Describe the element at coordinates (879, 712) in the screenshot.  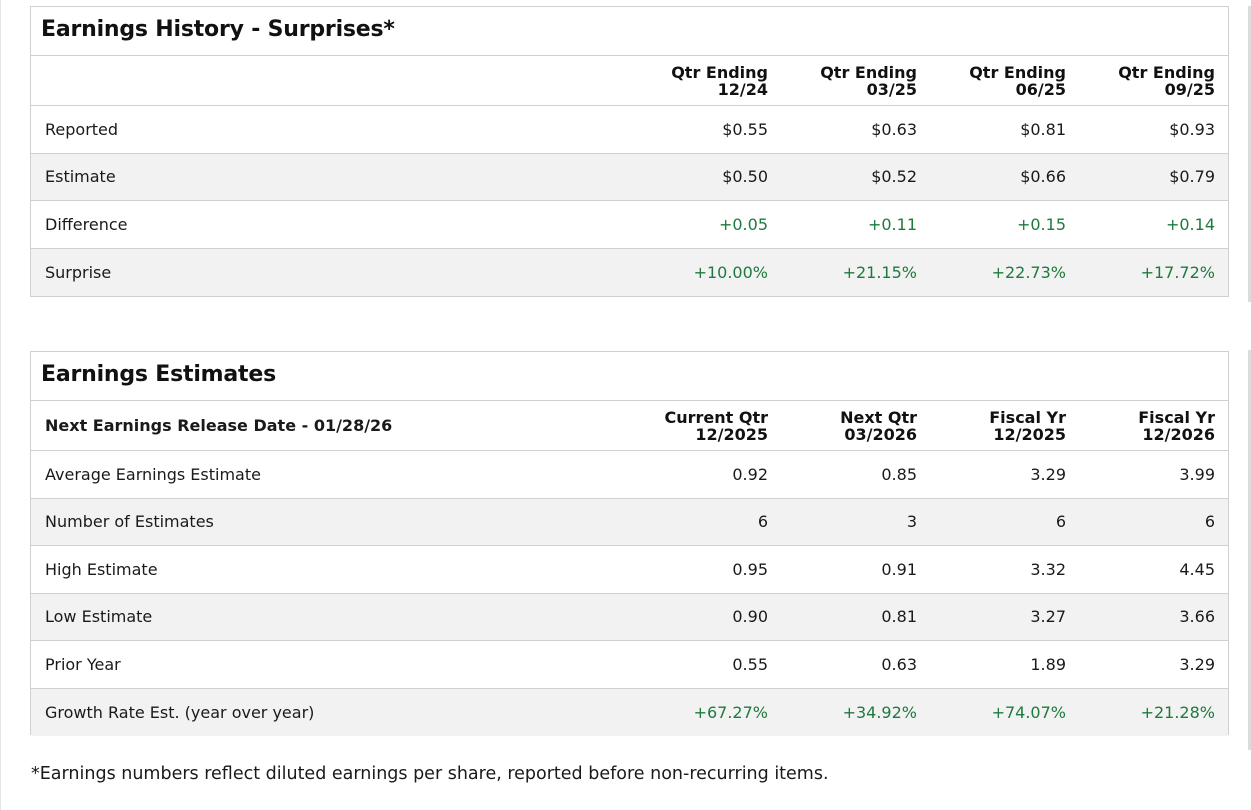
I see `table-cell: +34.92%` at that location.